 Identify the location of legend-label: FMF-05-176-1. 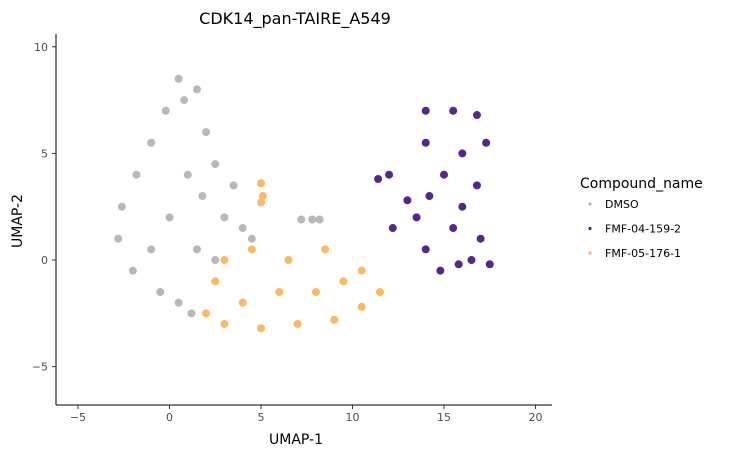
(643, 253).